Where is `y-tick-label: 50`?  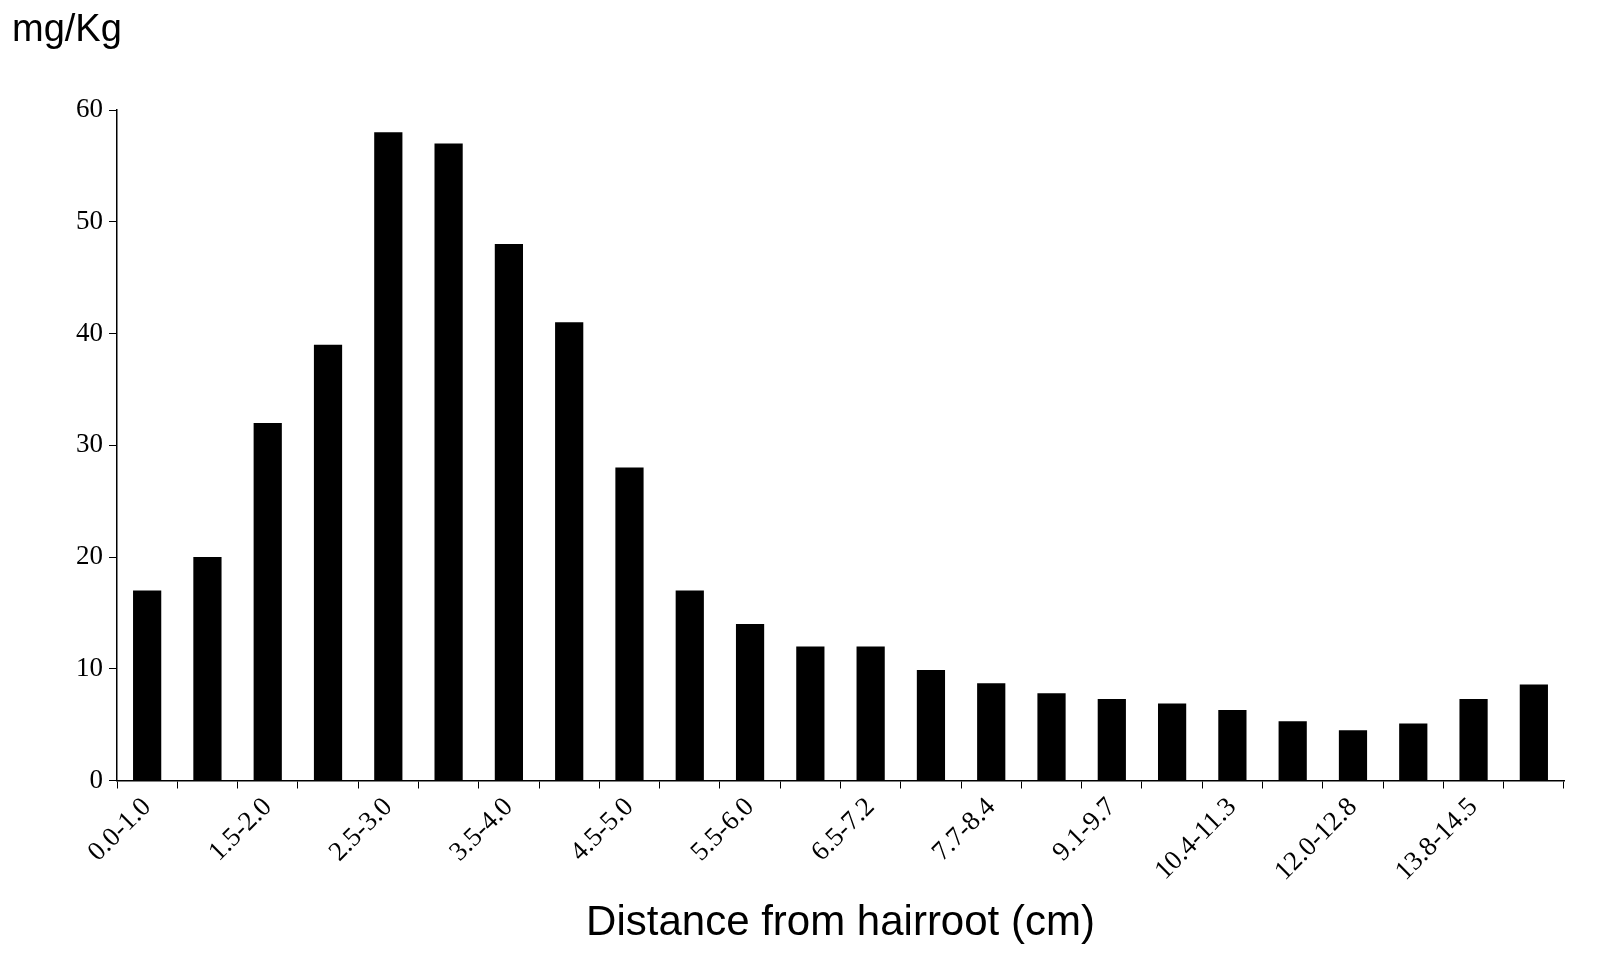 y-tick-label: 50 is located at coordinates (89, 219).